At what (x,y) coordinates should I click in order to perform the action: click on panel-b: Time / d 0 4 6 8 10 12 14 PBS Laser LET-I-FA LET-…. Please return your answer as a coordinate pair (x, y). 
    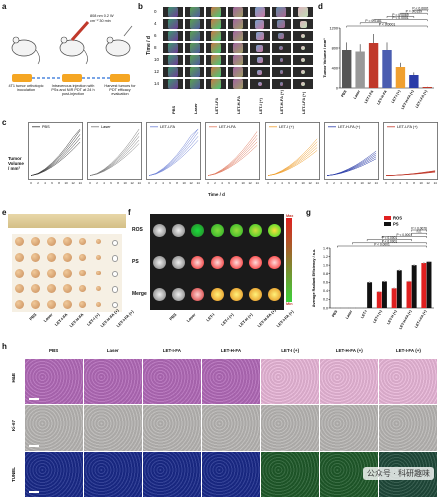
    Looking at the image, I should click on (232, 60).